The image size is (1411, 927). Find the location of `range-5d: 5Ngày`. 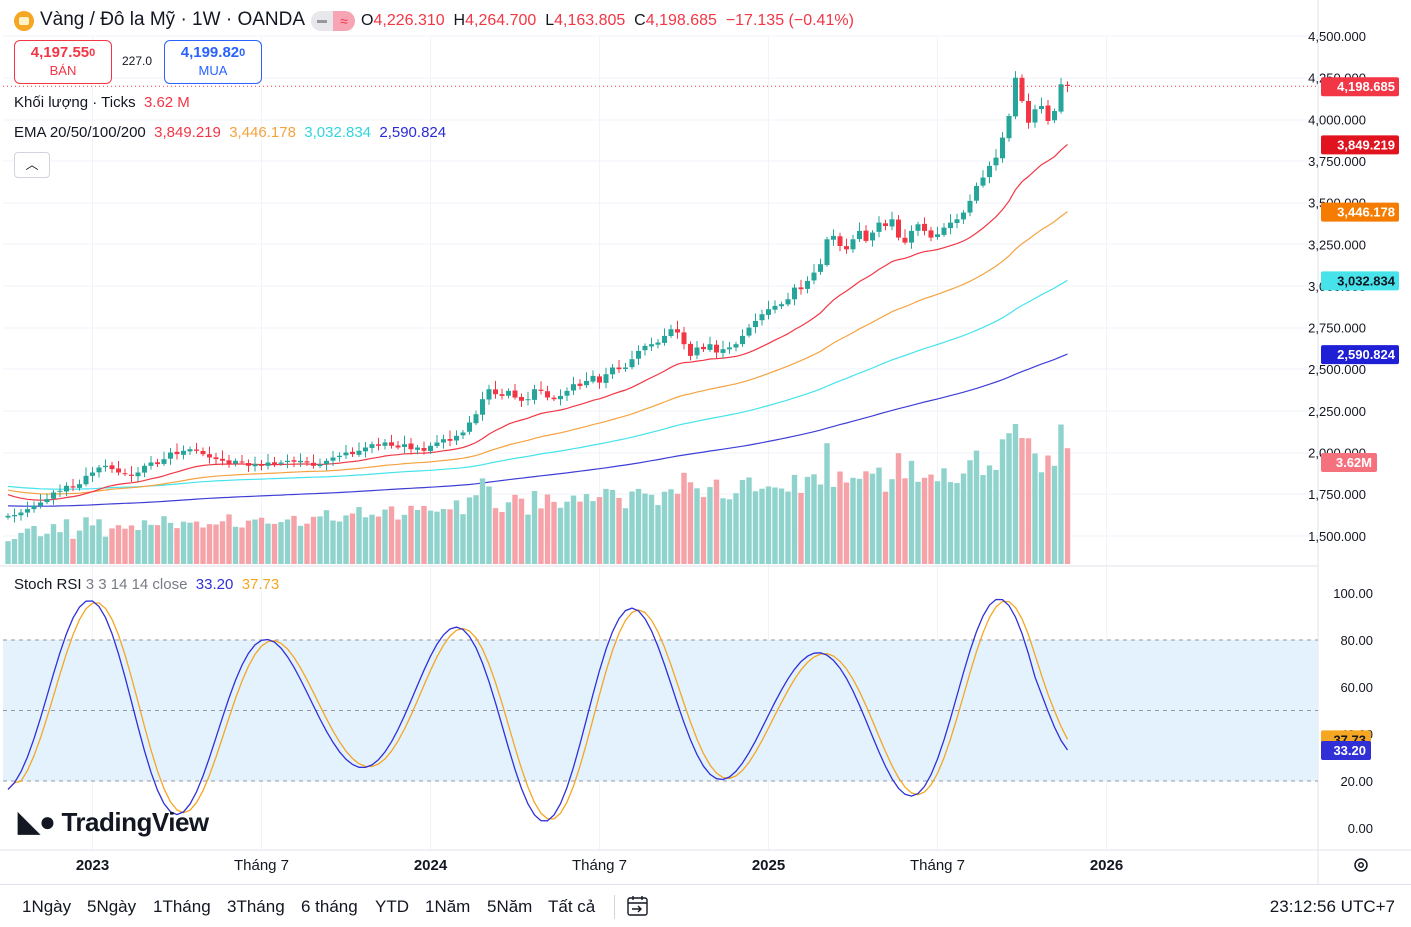

range-5d: 5Ngày is located at coordinates (112, 906).